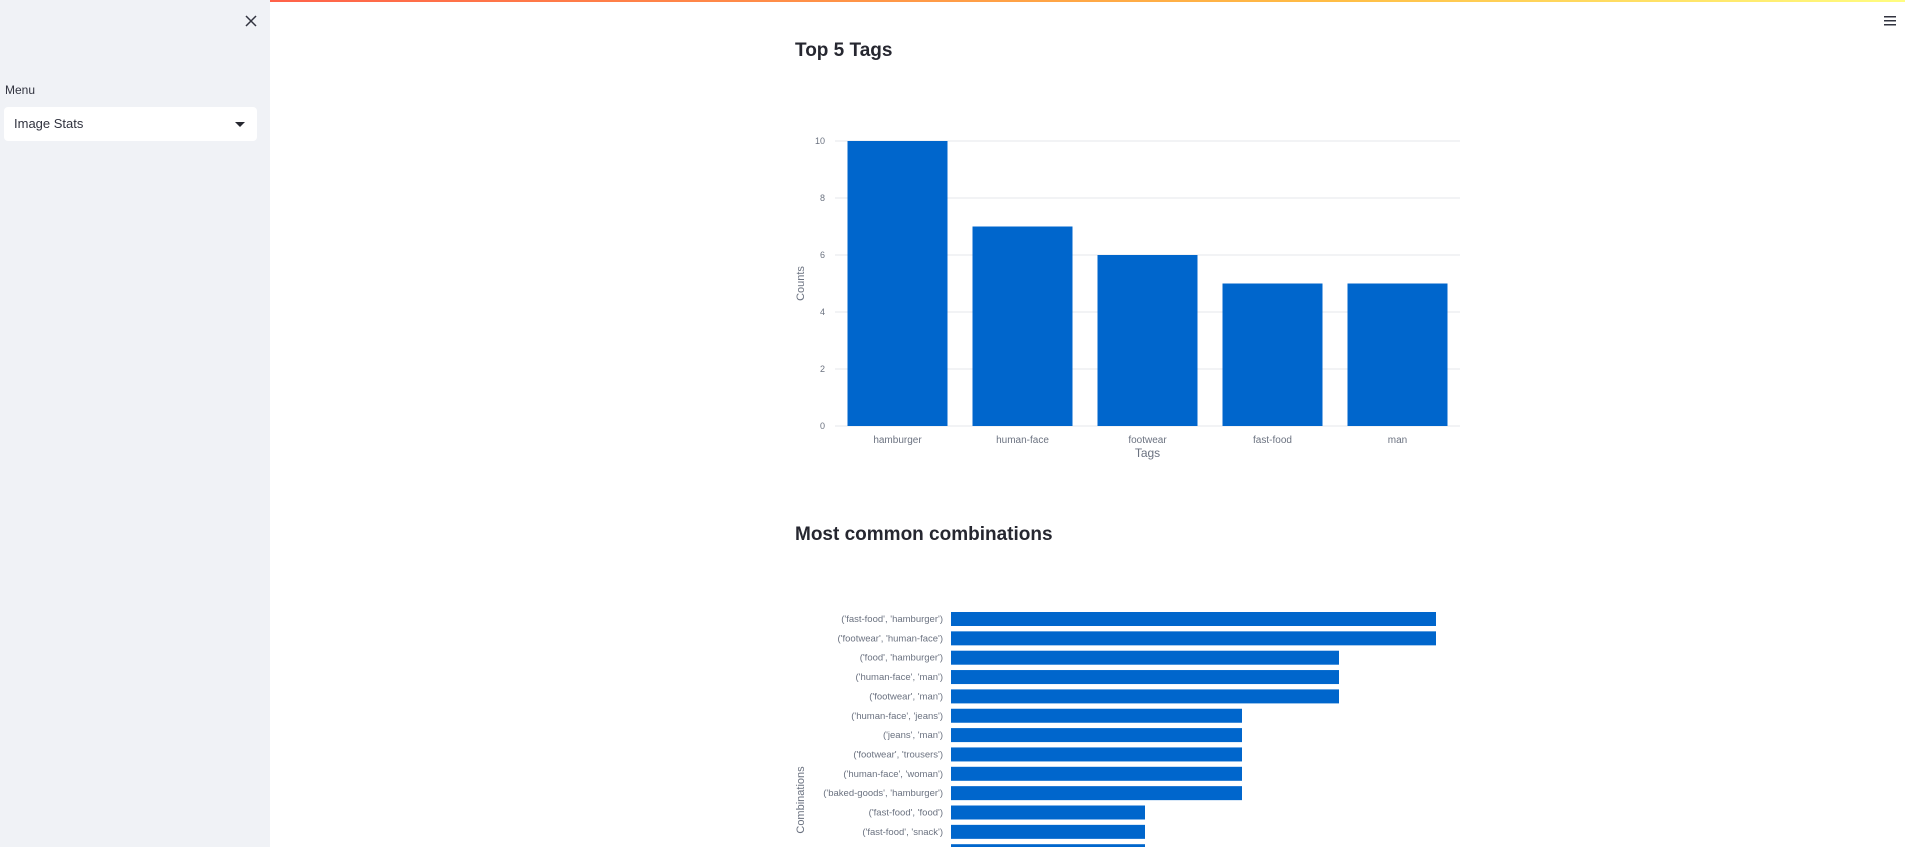 This screenshot has width=1905, height=847. Describe the element at coordinates (135, 423) in the screenshot. I see `sidebar: Menu Image Stats` at that location.